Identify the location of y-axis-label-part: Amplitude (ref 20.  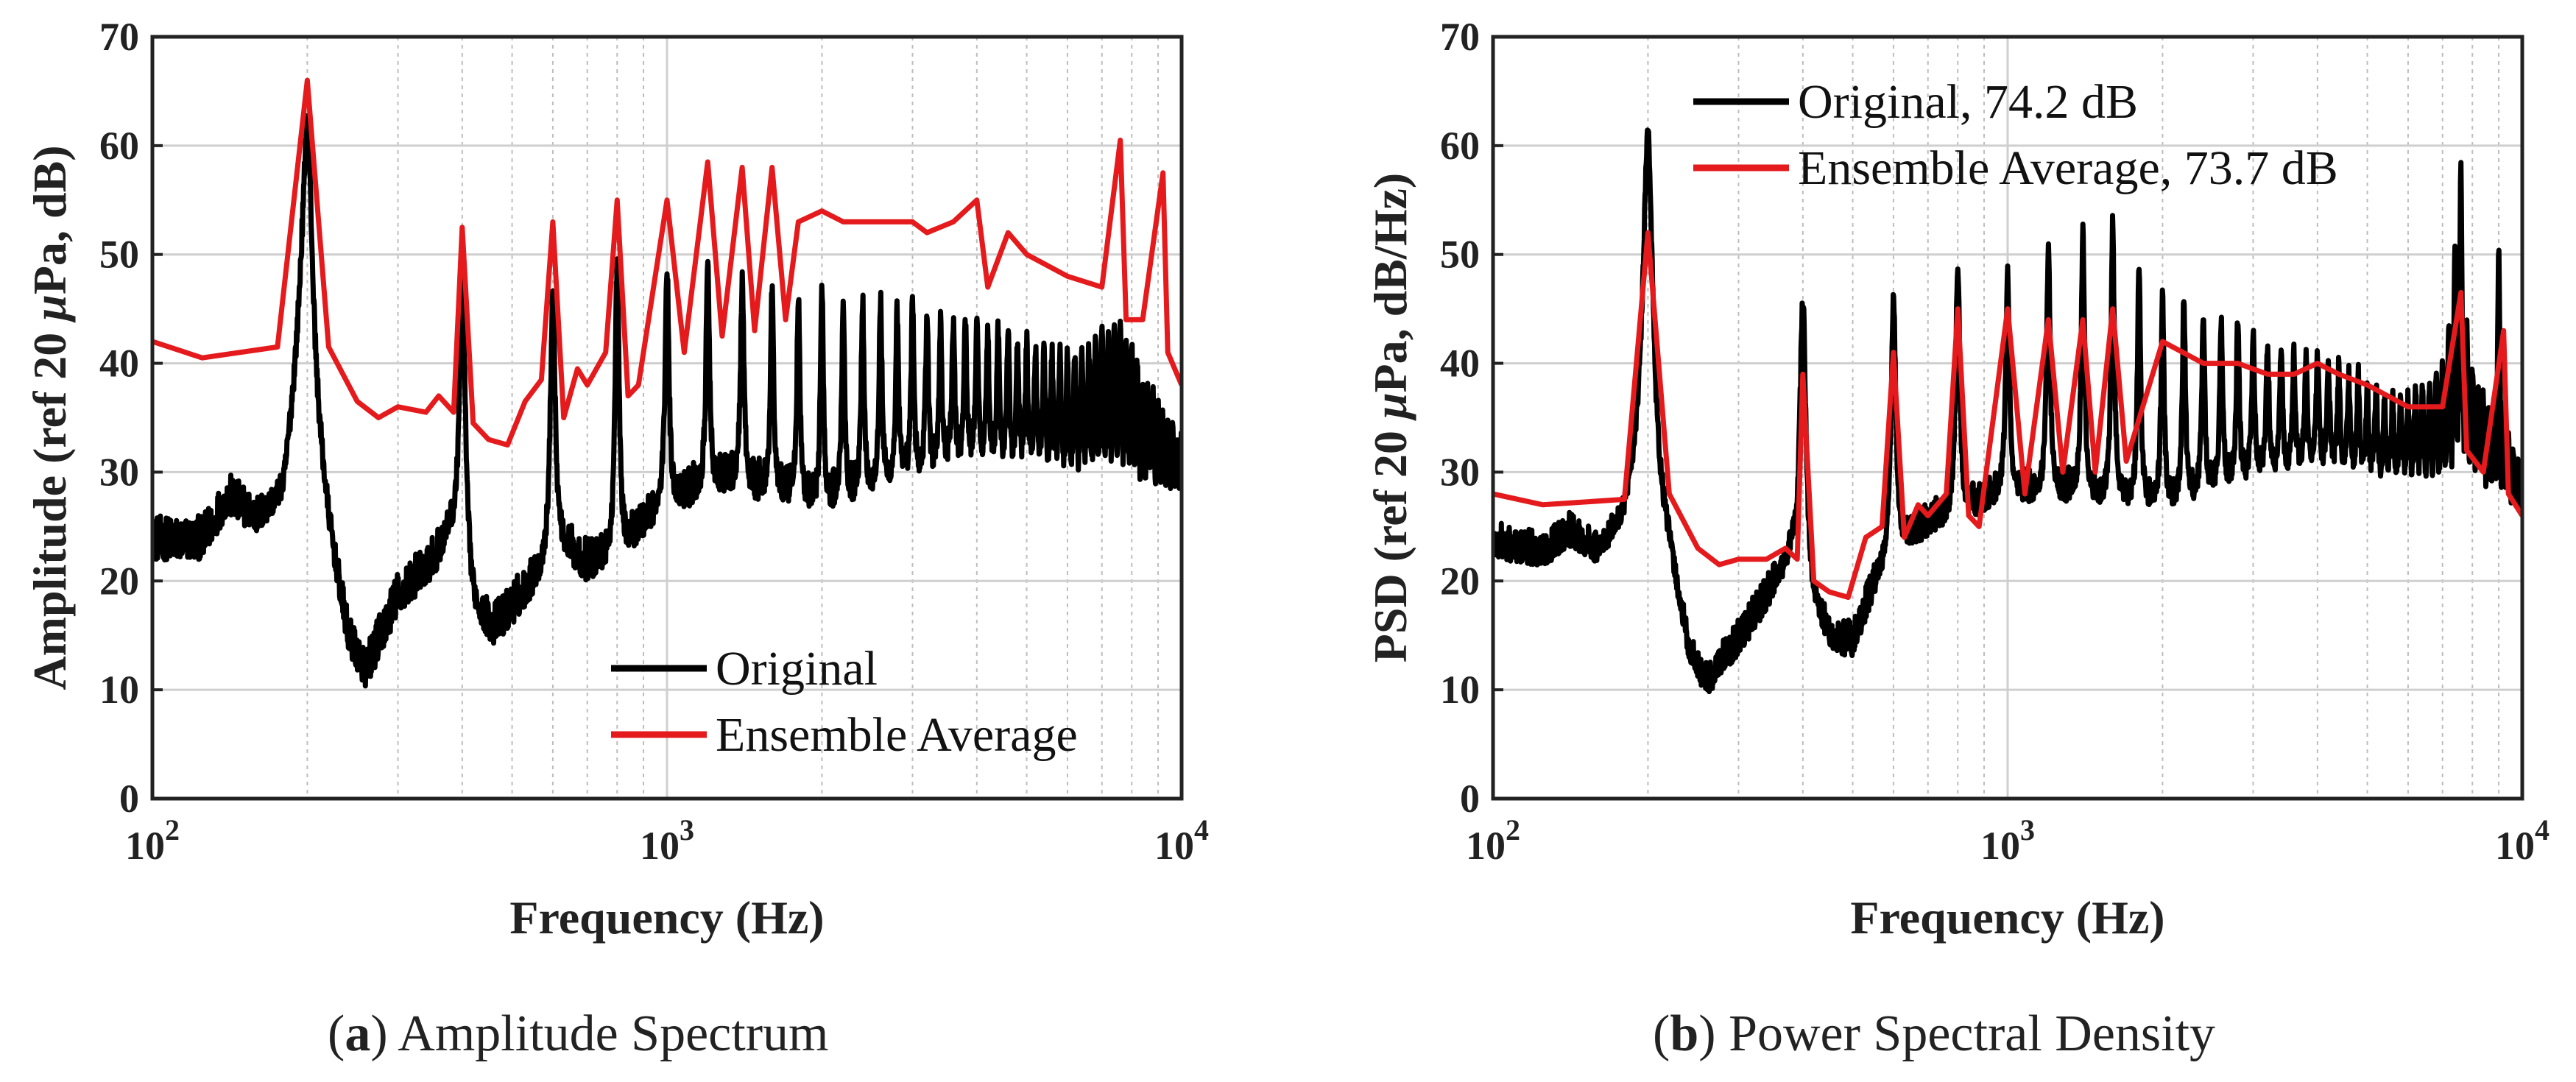
(50, 506).